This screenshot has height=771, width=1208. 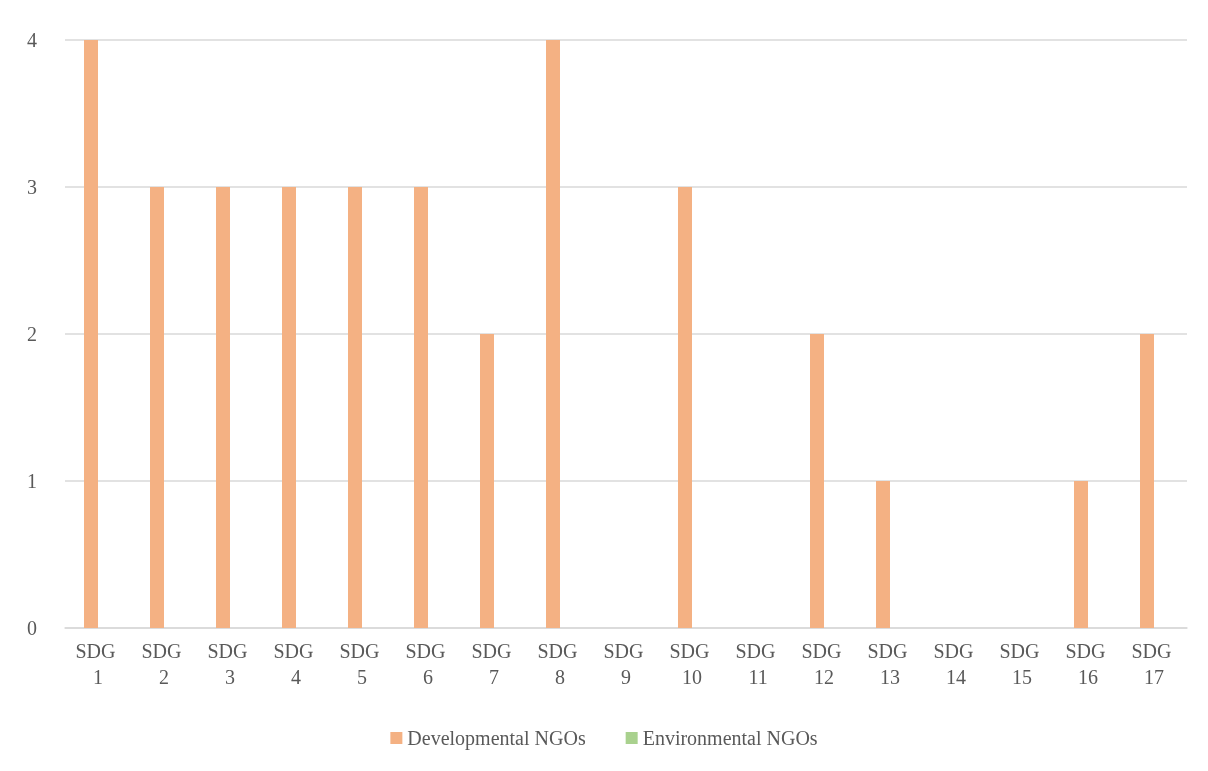 I want to click on x-tick-label: SDG 15, so click(x=1022, y=664).